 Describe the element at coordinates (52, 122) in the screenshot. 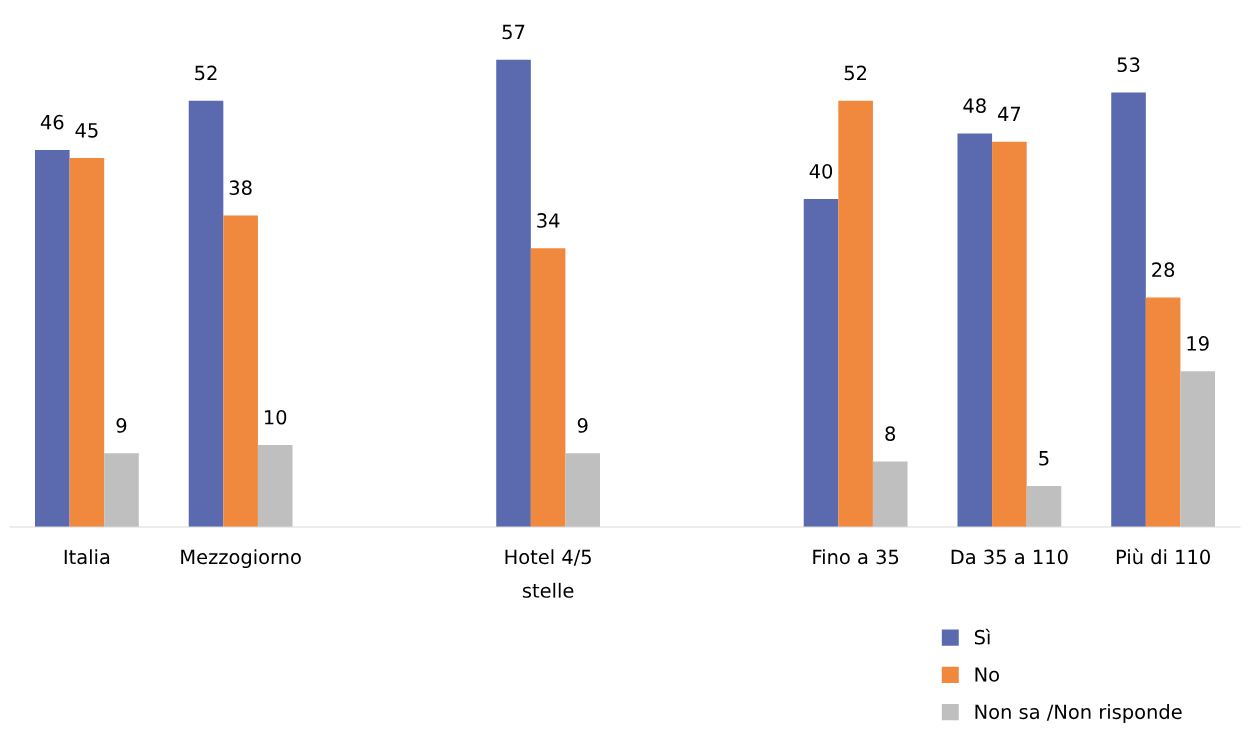

I see `data-label: 46` at that location.